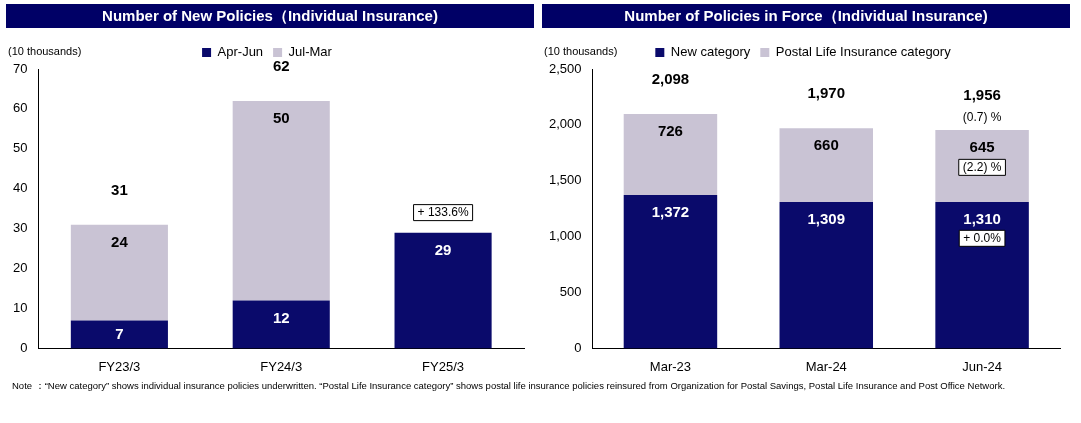 Image resolution: width=1081 pixels, height=423 pixels. I want to click on legend-label: Apr-Jun, so click(240, 52).